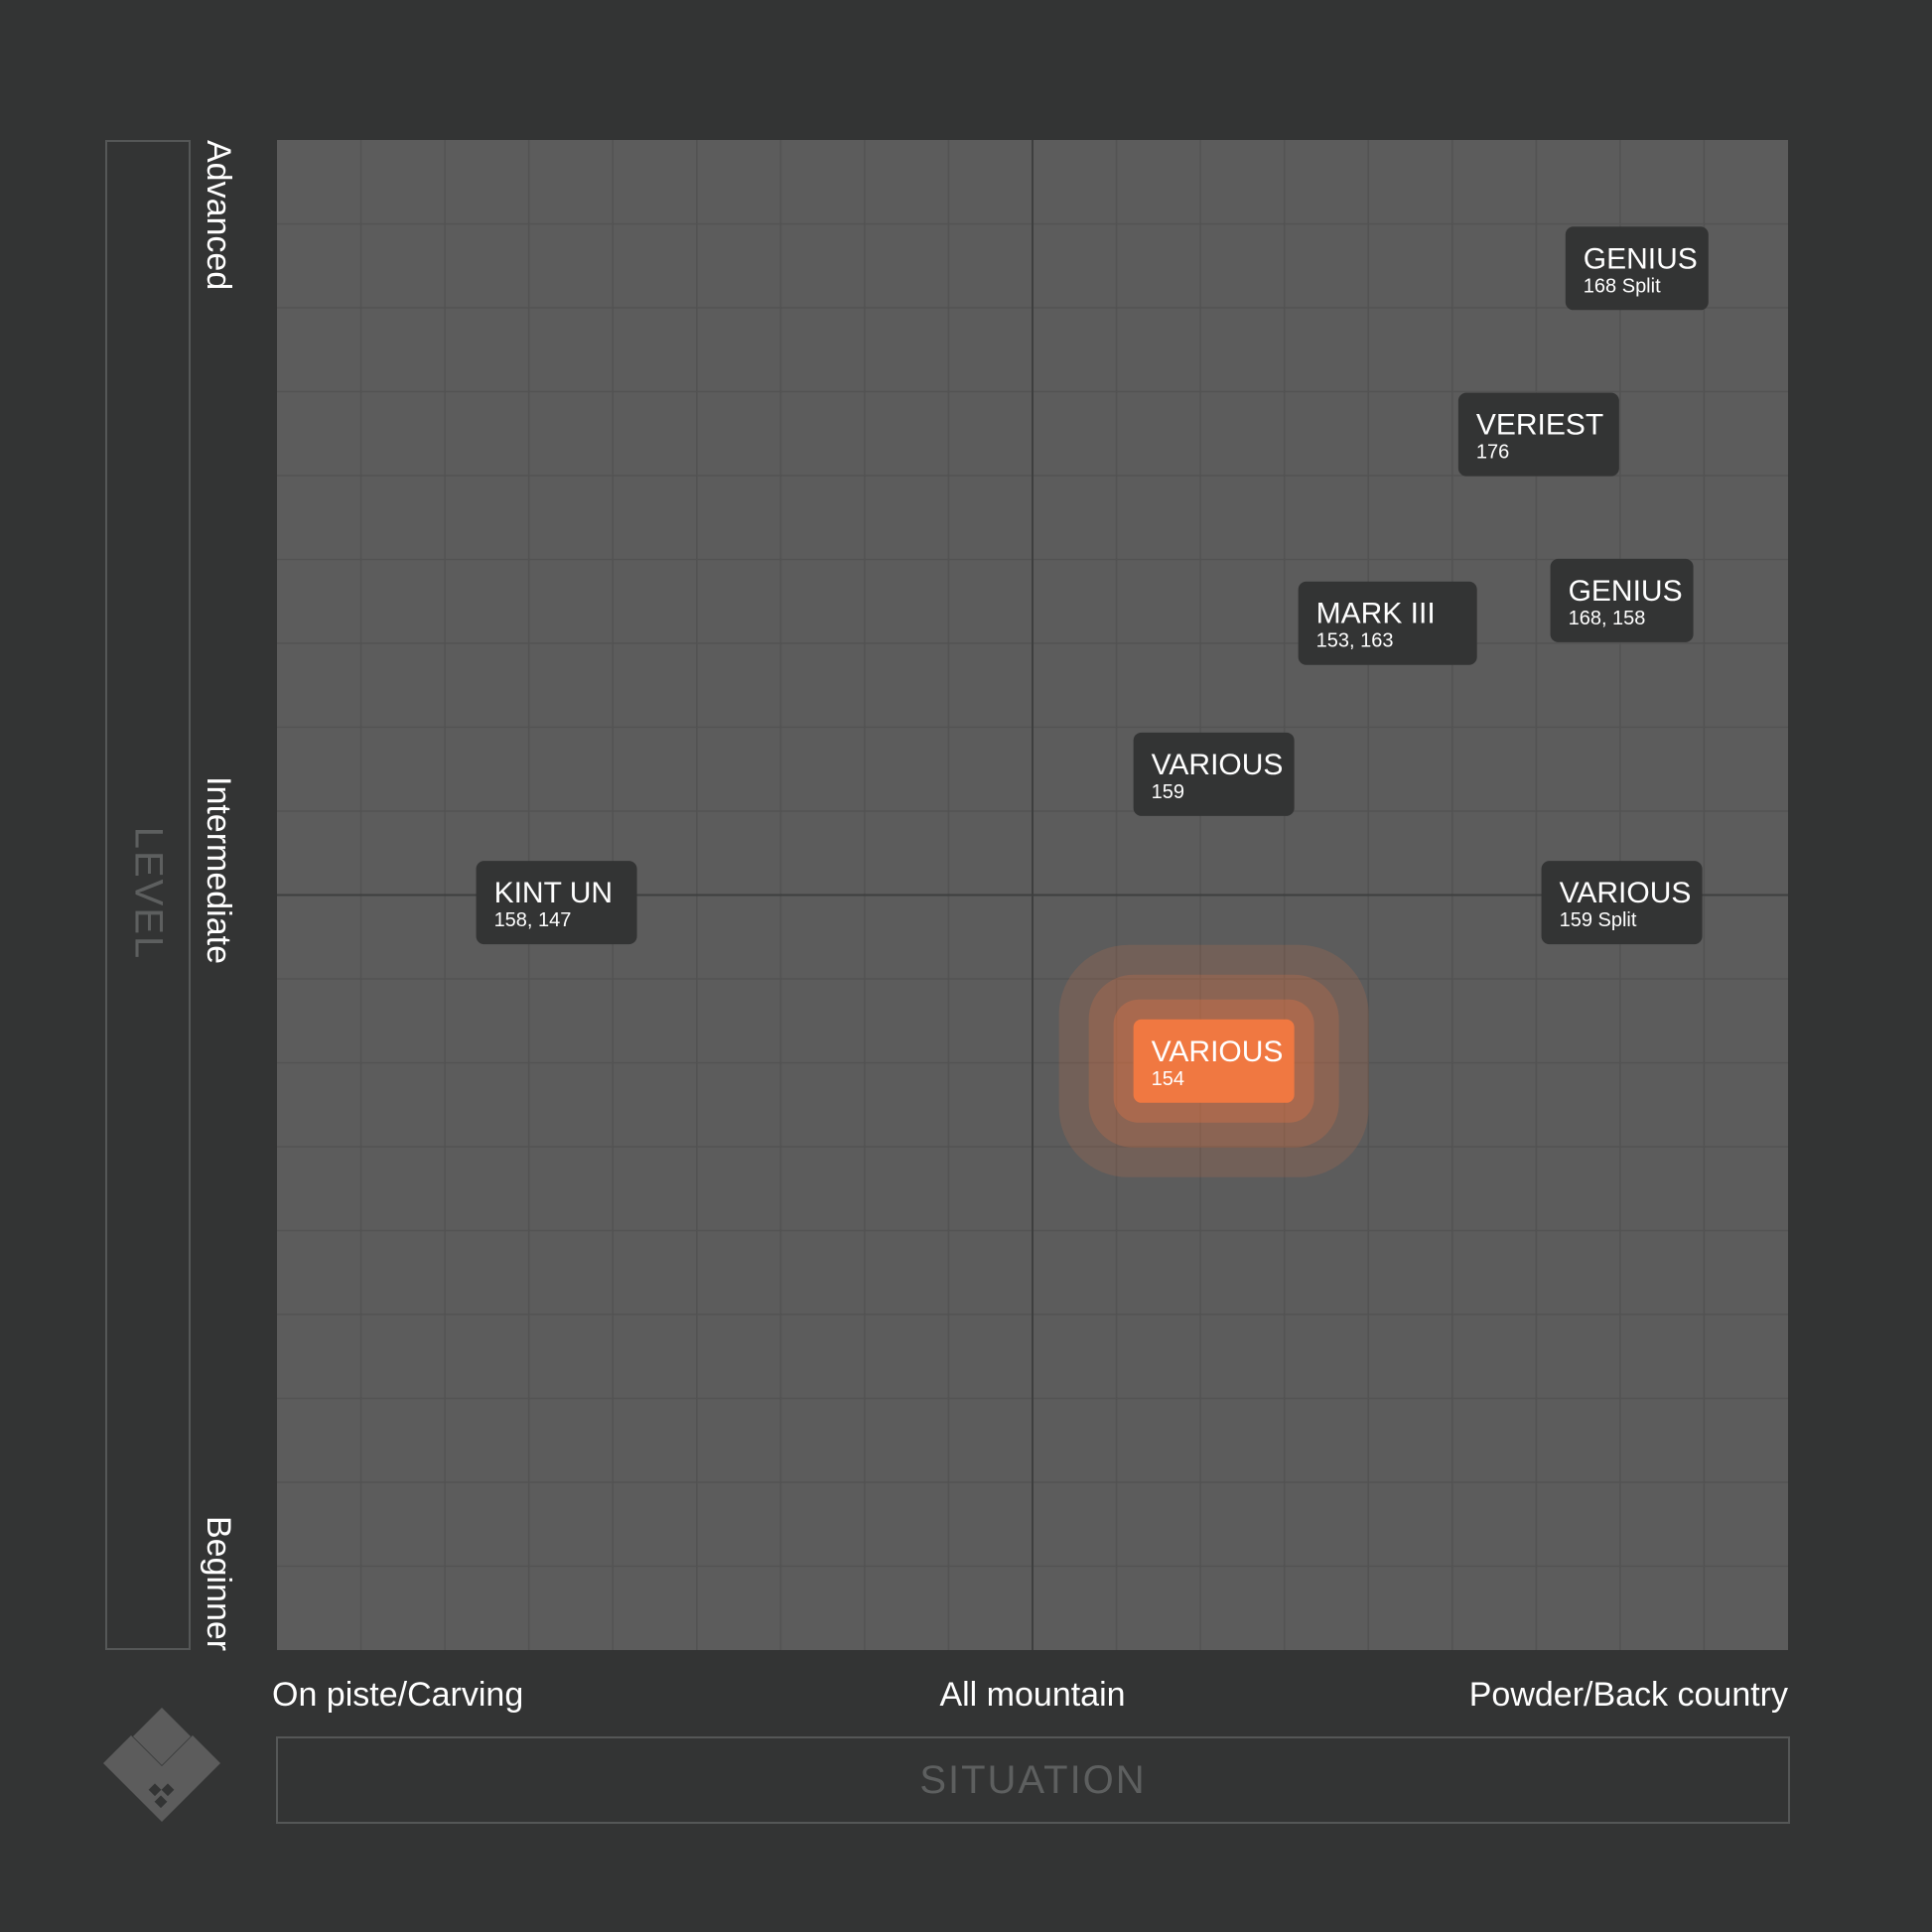  What do you see at coordinates (1623, 286) in the screenshot?
I see `point-detail: 168 Split` at bounding box center [1623, 286].